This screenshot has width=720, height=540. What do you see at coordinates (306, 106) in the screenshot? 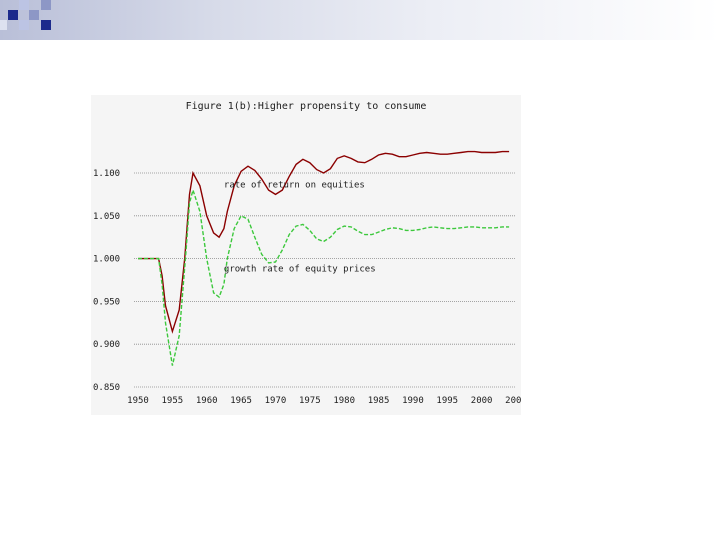
I see `chart-title: Figure 1(b):Higher propensity to consume` at bounding box center [306, 106].